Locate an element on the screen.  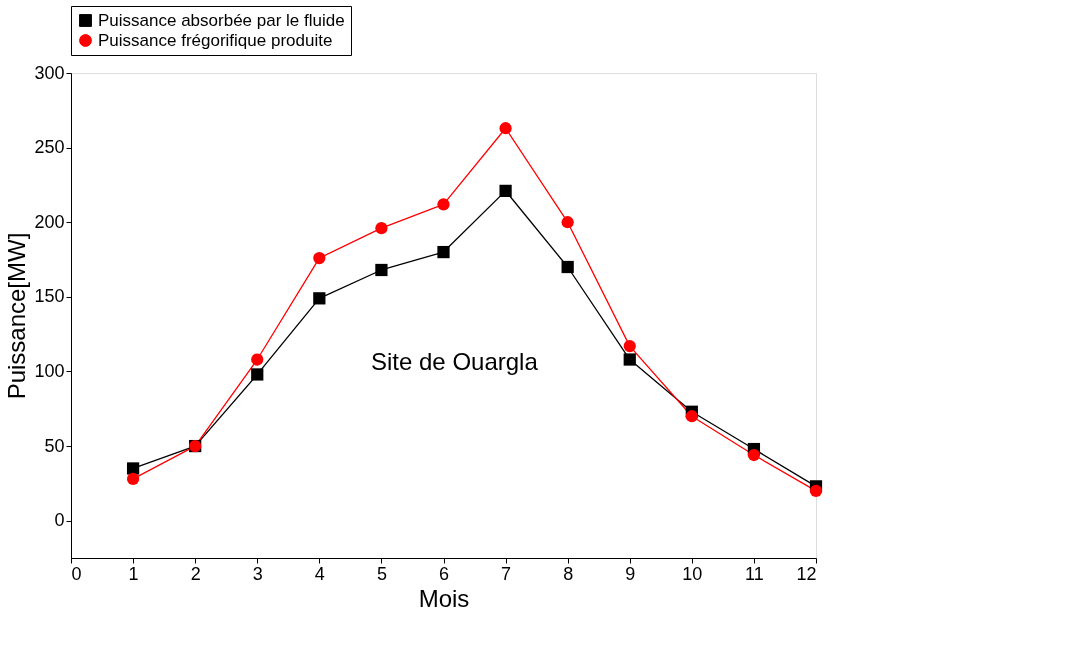
x-tick-label: 0 is located at coordinates (76, 573).